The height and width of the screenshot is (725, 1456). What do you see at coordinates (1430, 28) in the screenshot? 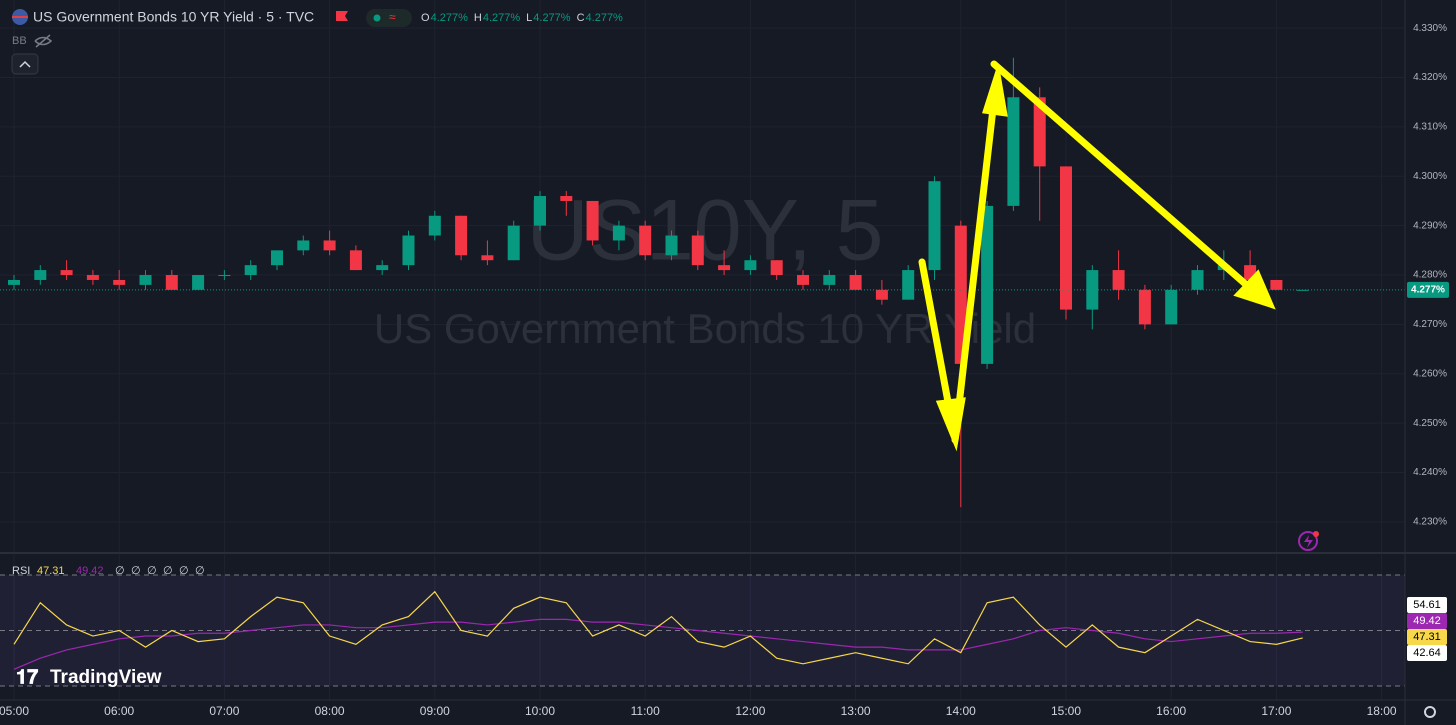
I see `y-tick-label: 4.330%` at bounding box center [1430, 28].